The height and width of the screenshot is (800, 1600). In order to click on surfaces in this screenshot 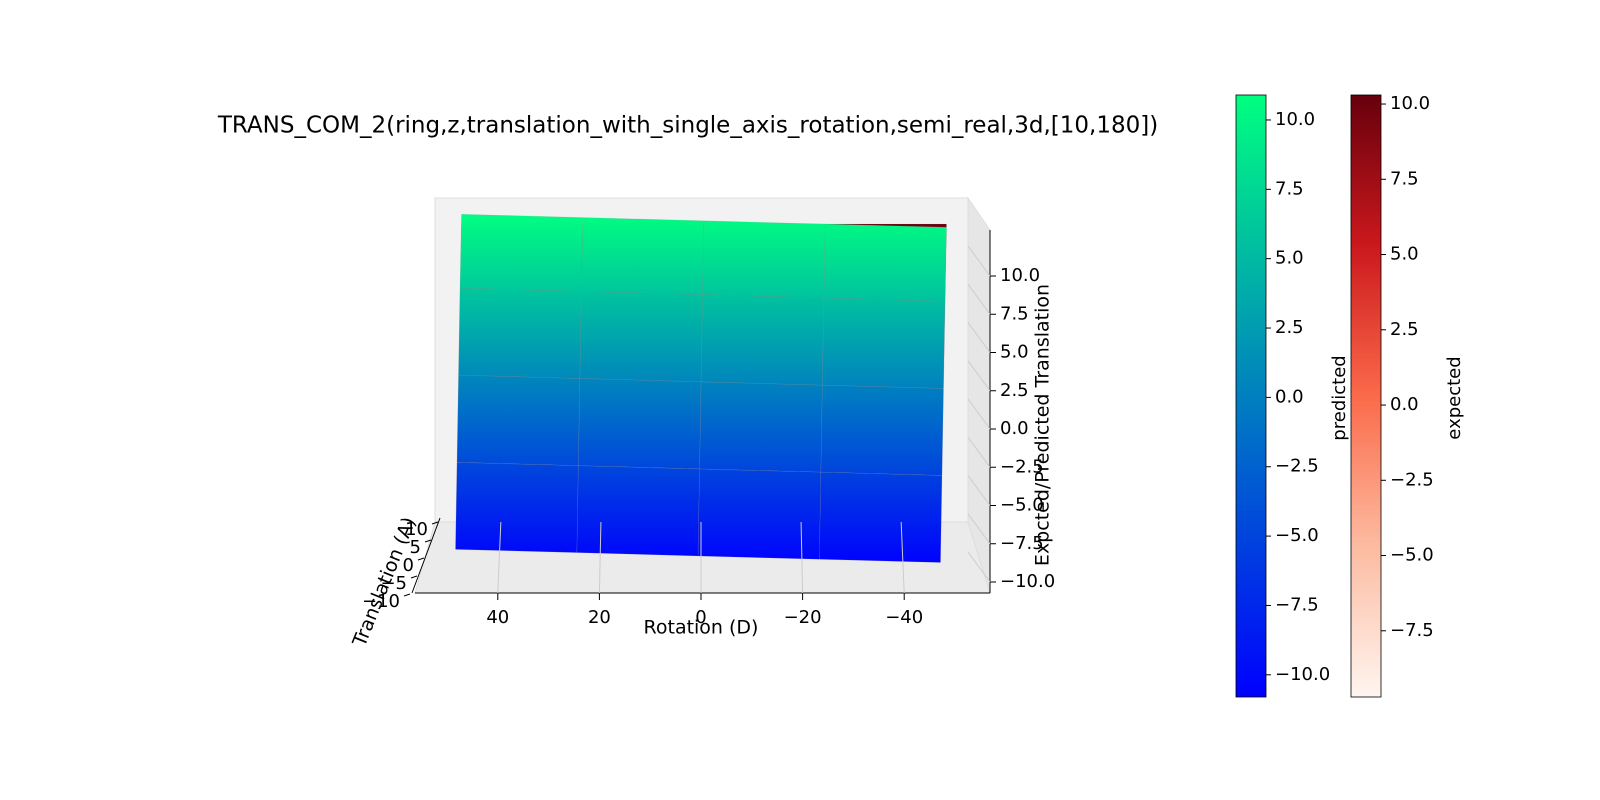, I will do `click(701, 388)`.